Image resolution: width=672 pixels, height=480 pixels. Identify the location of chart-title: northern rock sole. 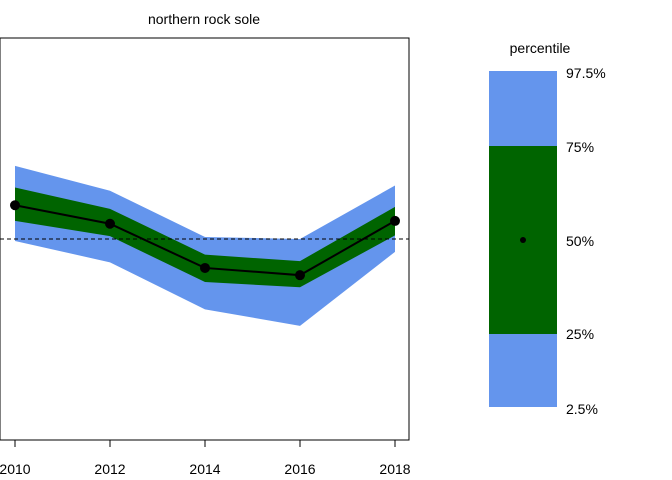
(204, 19).